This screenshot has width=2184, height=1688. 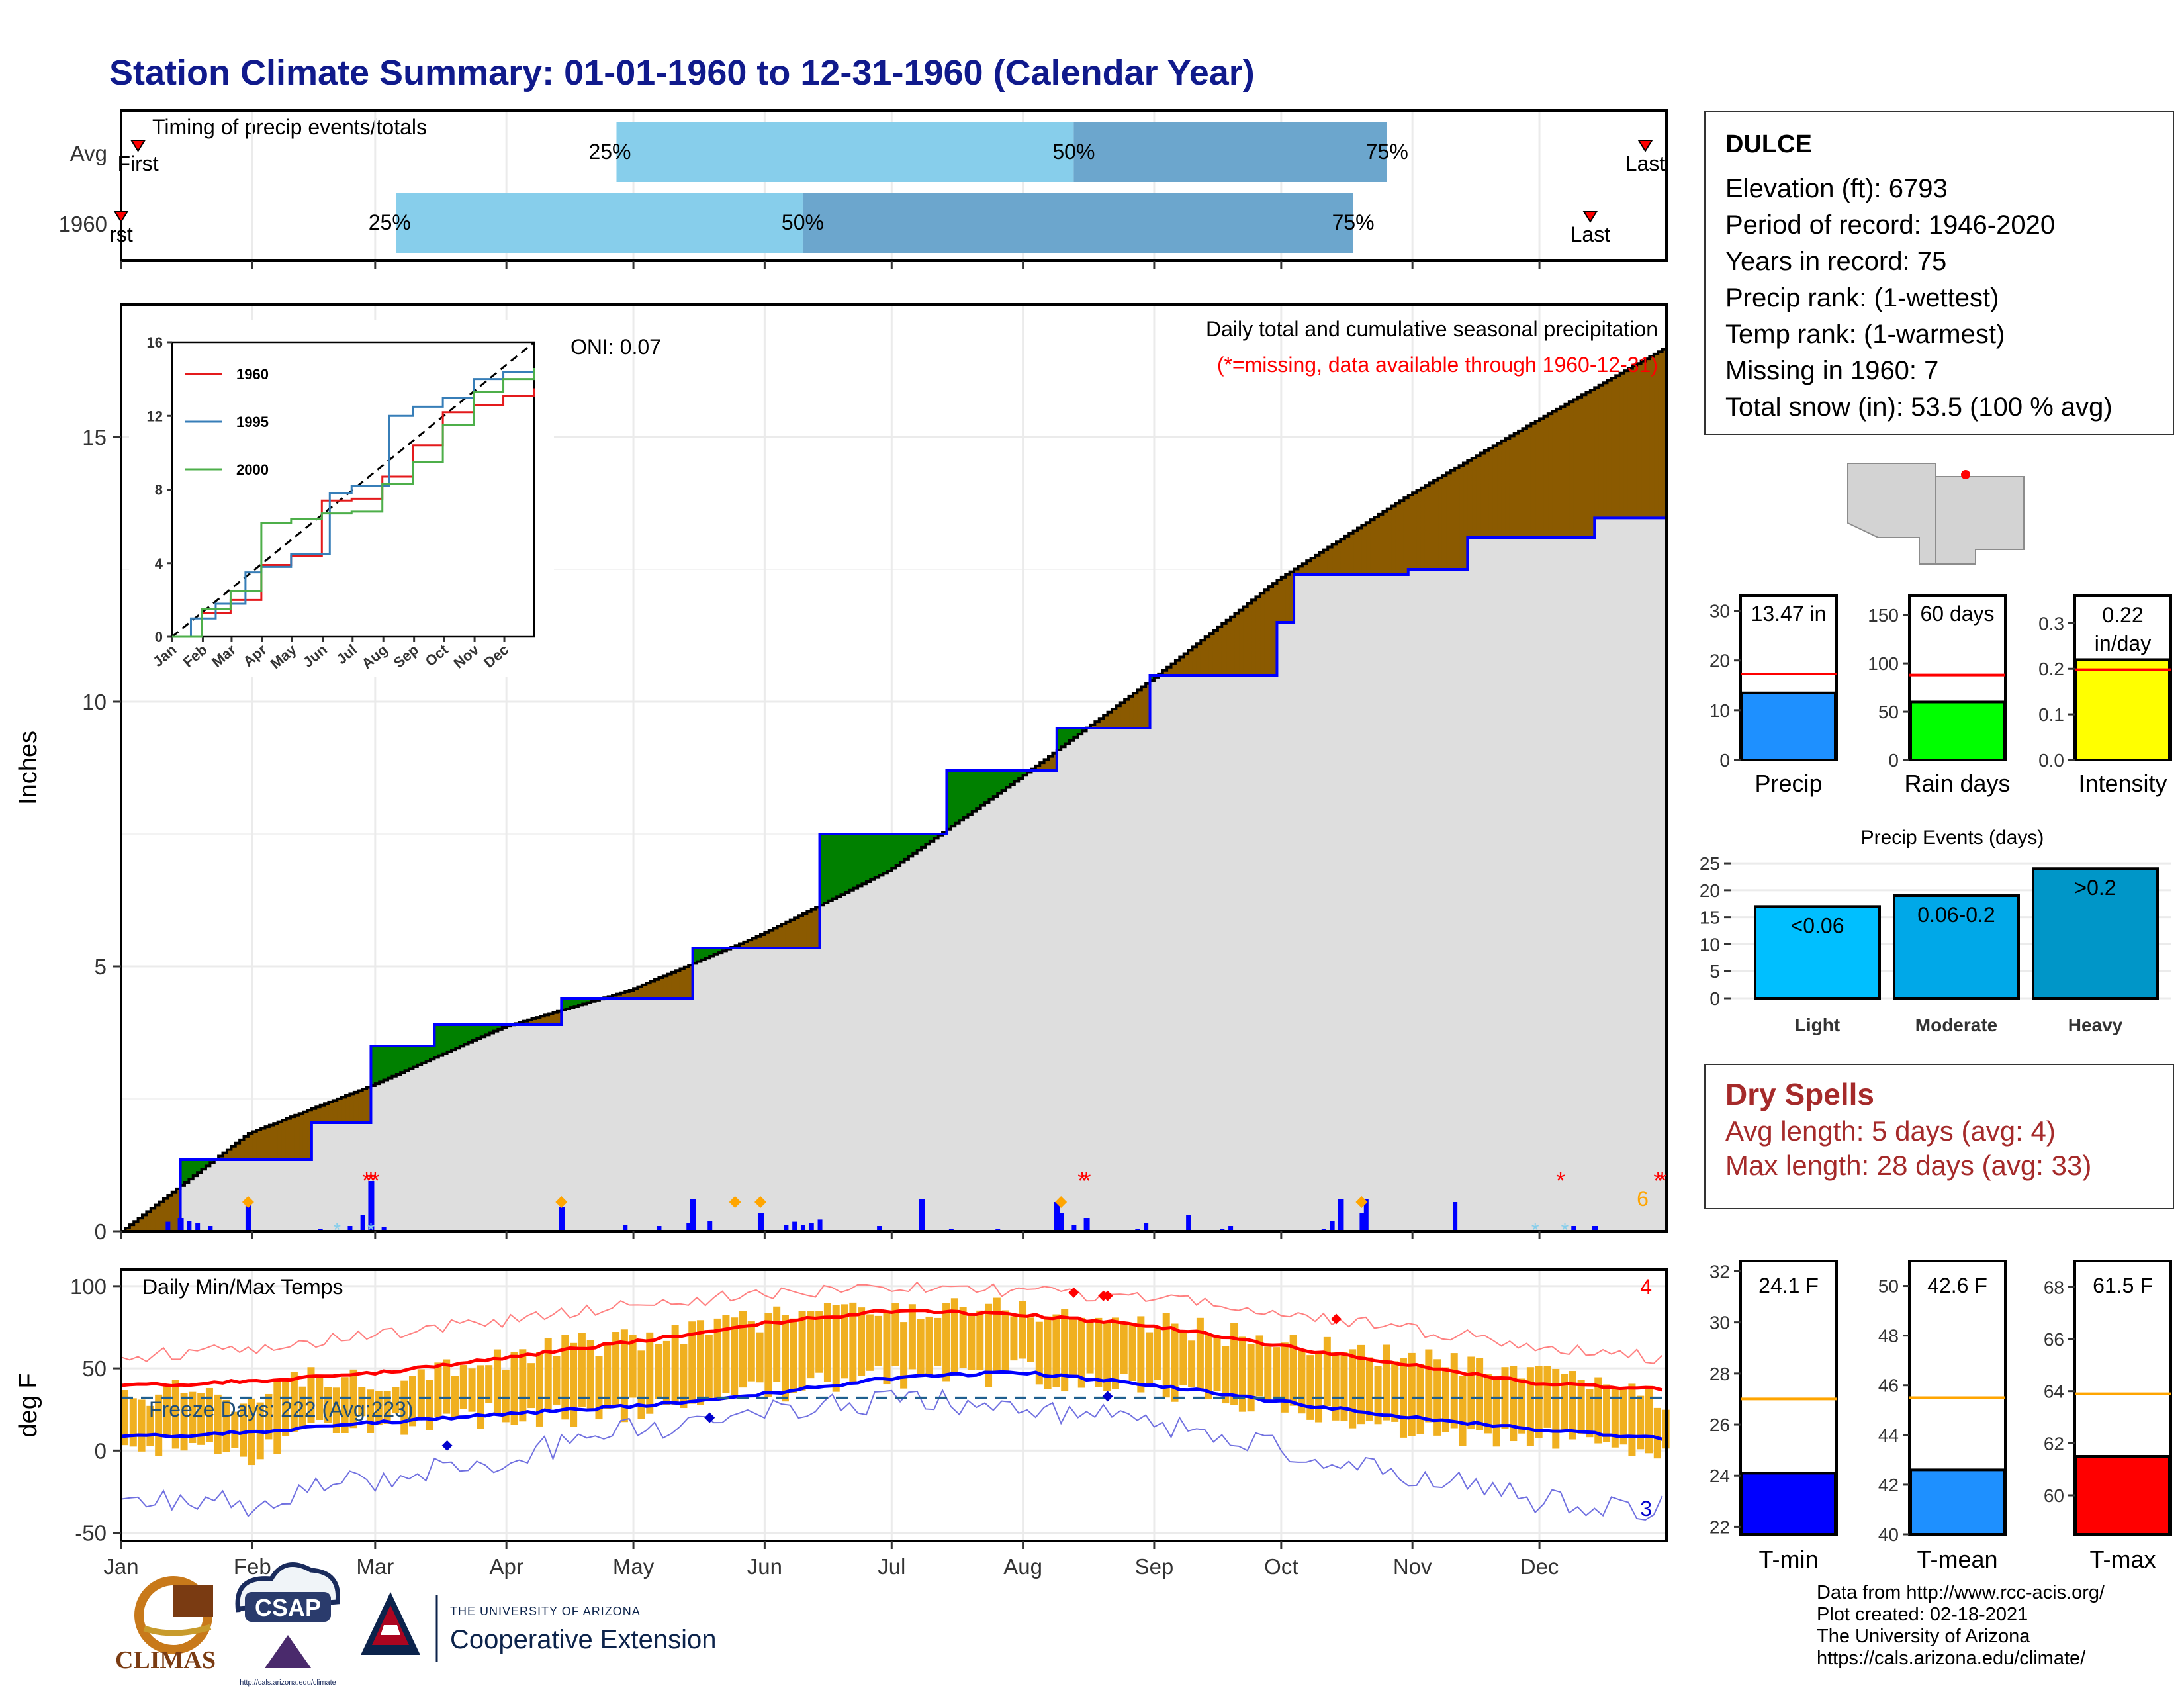 What do you see at coordinates (2054, 1443) in the screenshot?
I see `temp-summary-ytick-label: 62` at bounding box center [2054, 1443].